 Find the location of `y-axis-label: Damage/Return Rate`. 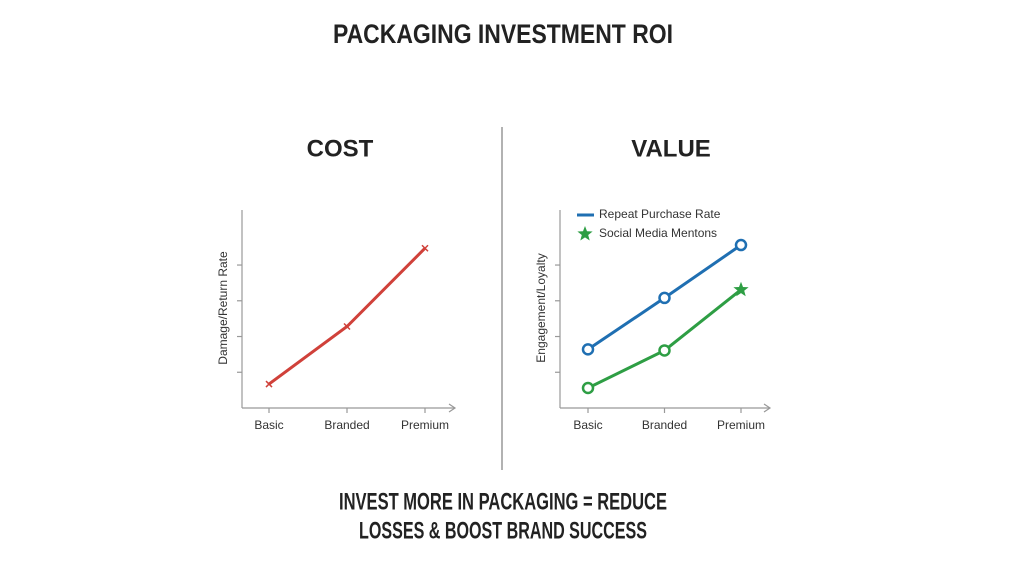

y-axis-label: Damage/Return Rate is located at coordinates (223, 308).